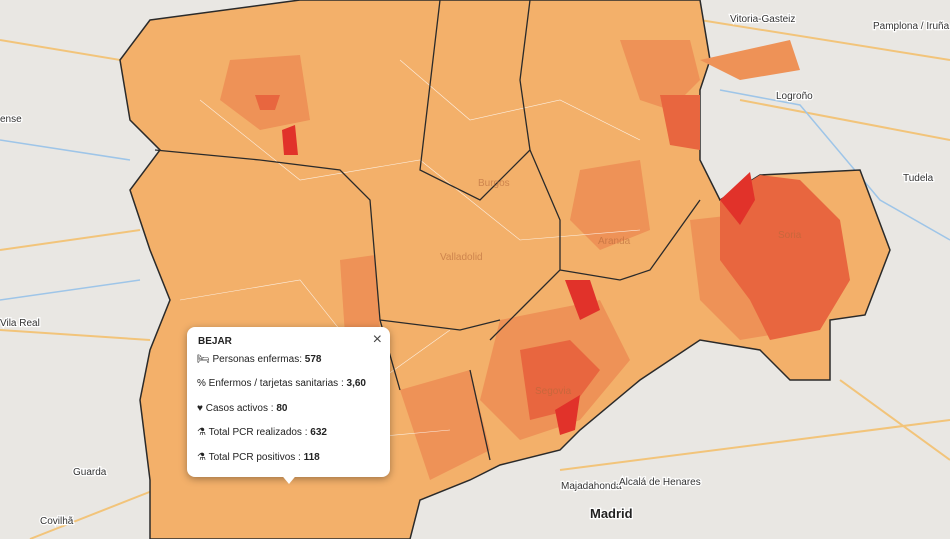 The height and width of the screenshot is (539, 950). Describe the element at coordinates (591, 486) in the screenshot. I see `place-label: Majadahonda` at that location.